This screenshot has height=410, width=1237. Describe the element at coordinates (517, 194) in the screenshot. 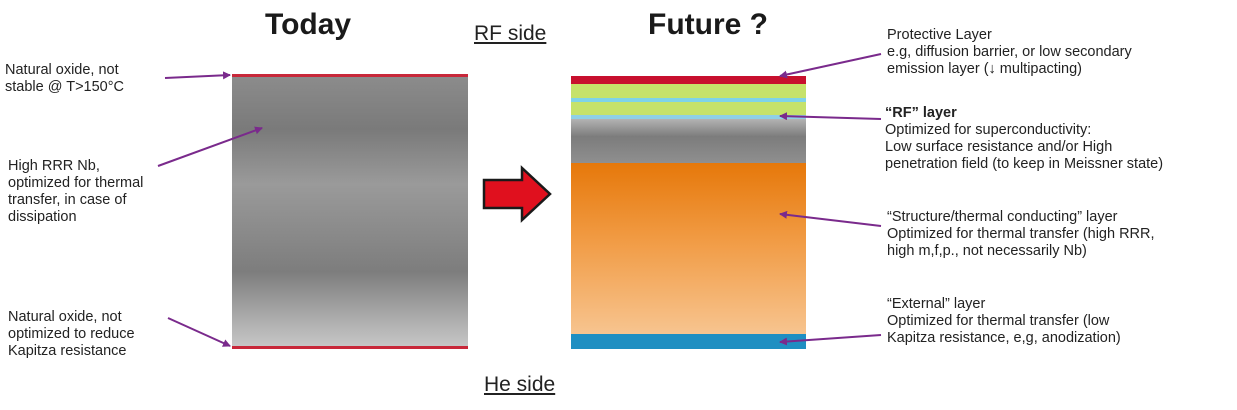

I see `transition-arrow-icon` at that location.